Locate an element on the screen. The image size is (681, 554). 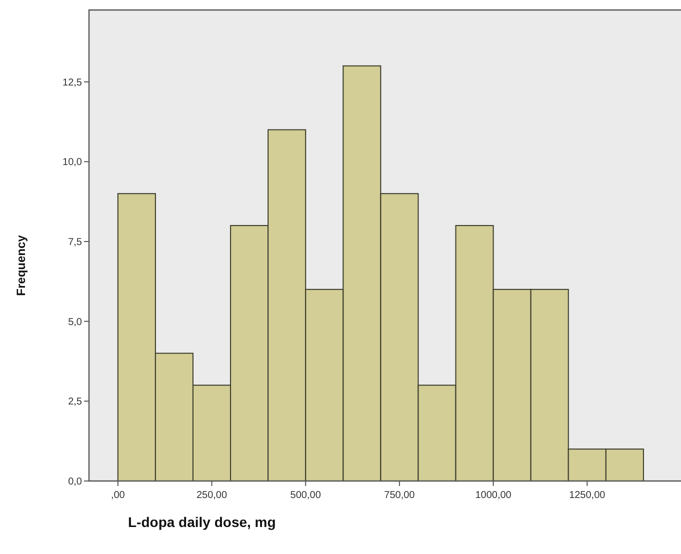
y-tick-label: 2,5 is located at coordinates (75, 402).